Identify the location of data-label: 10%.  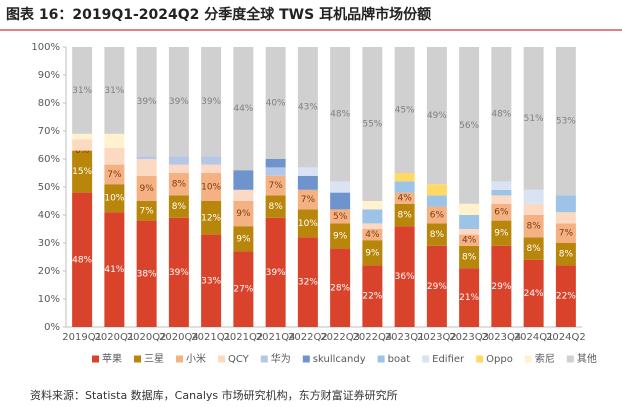
(114, 199).